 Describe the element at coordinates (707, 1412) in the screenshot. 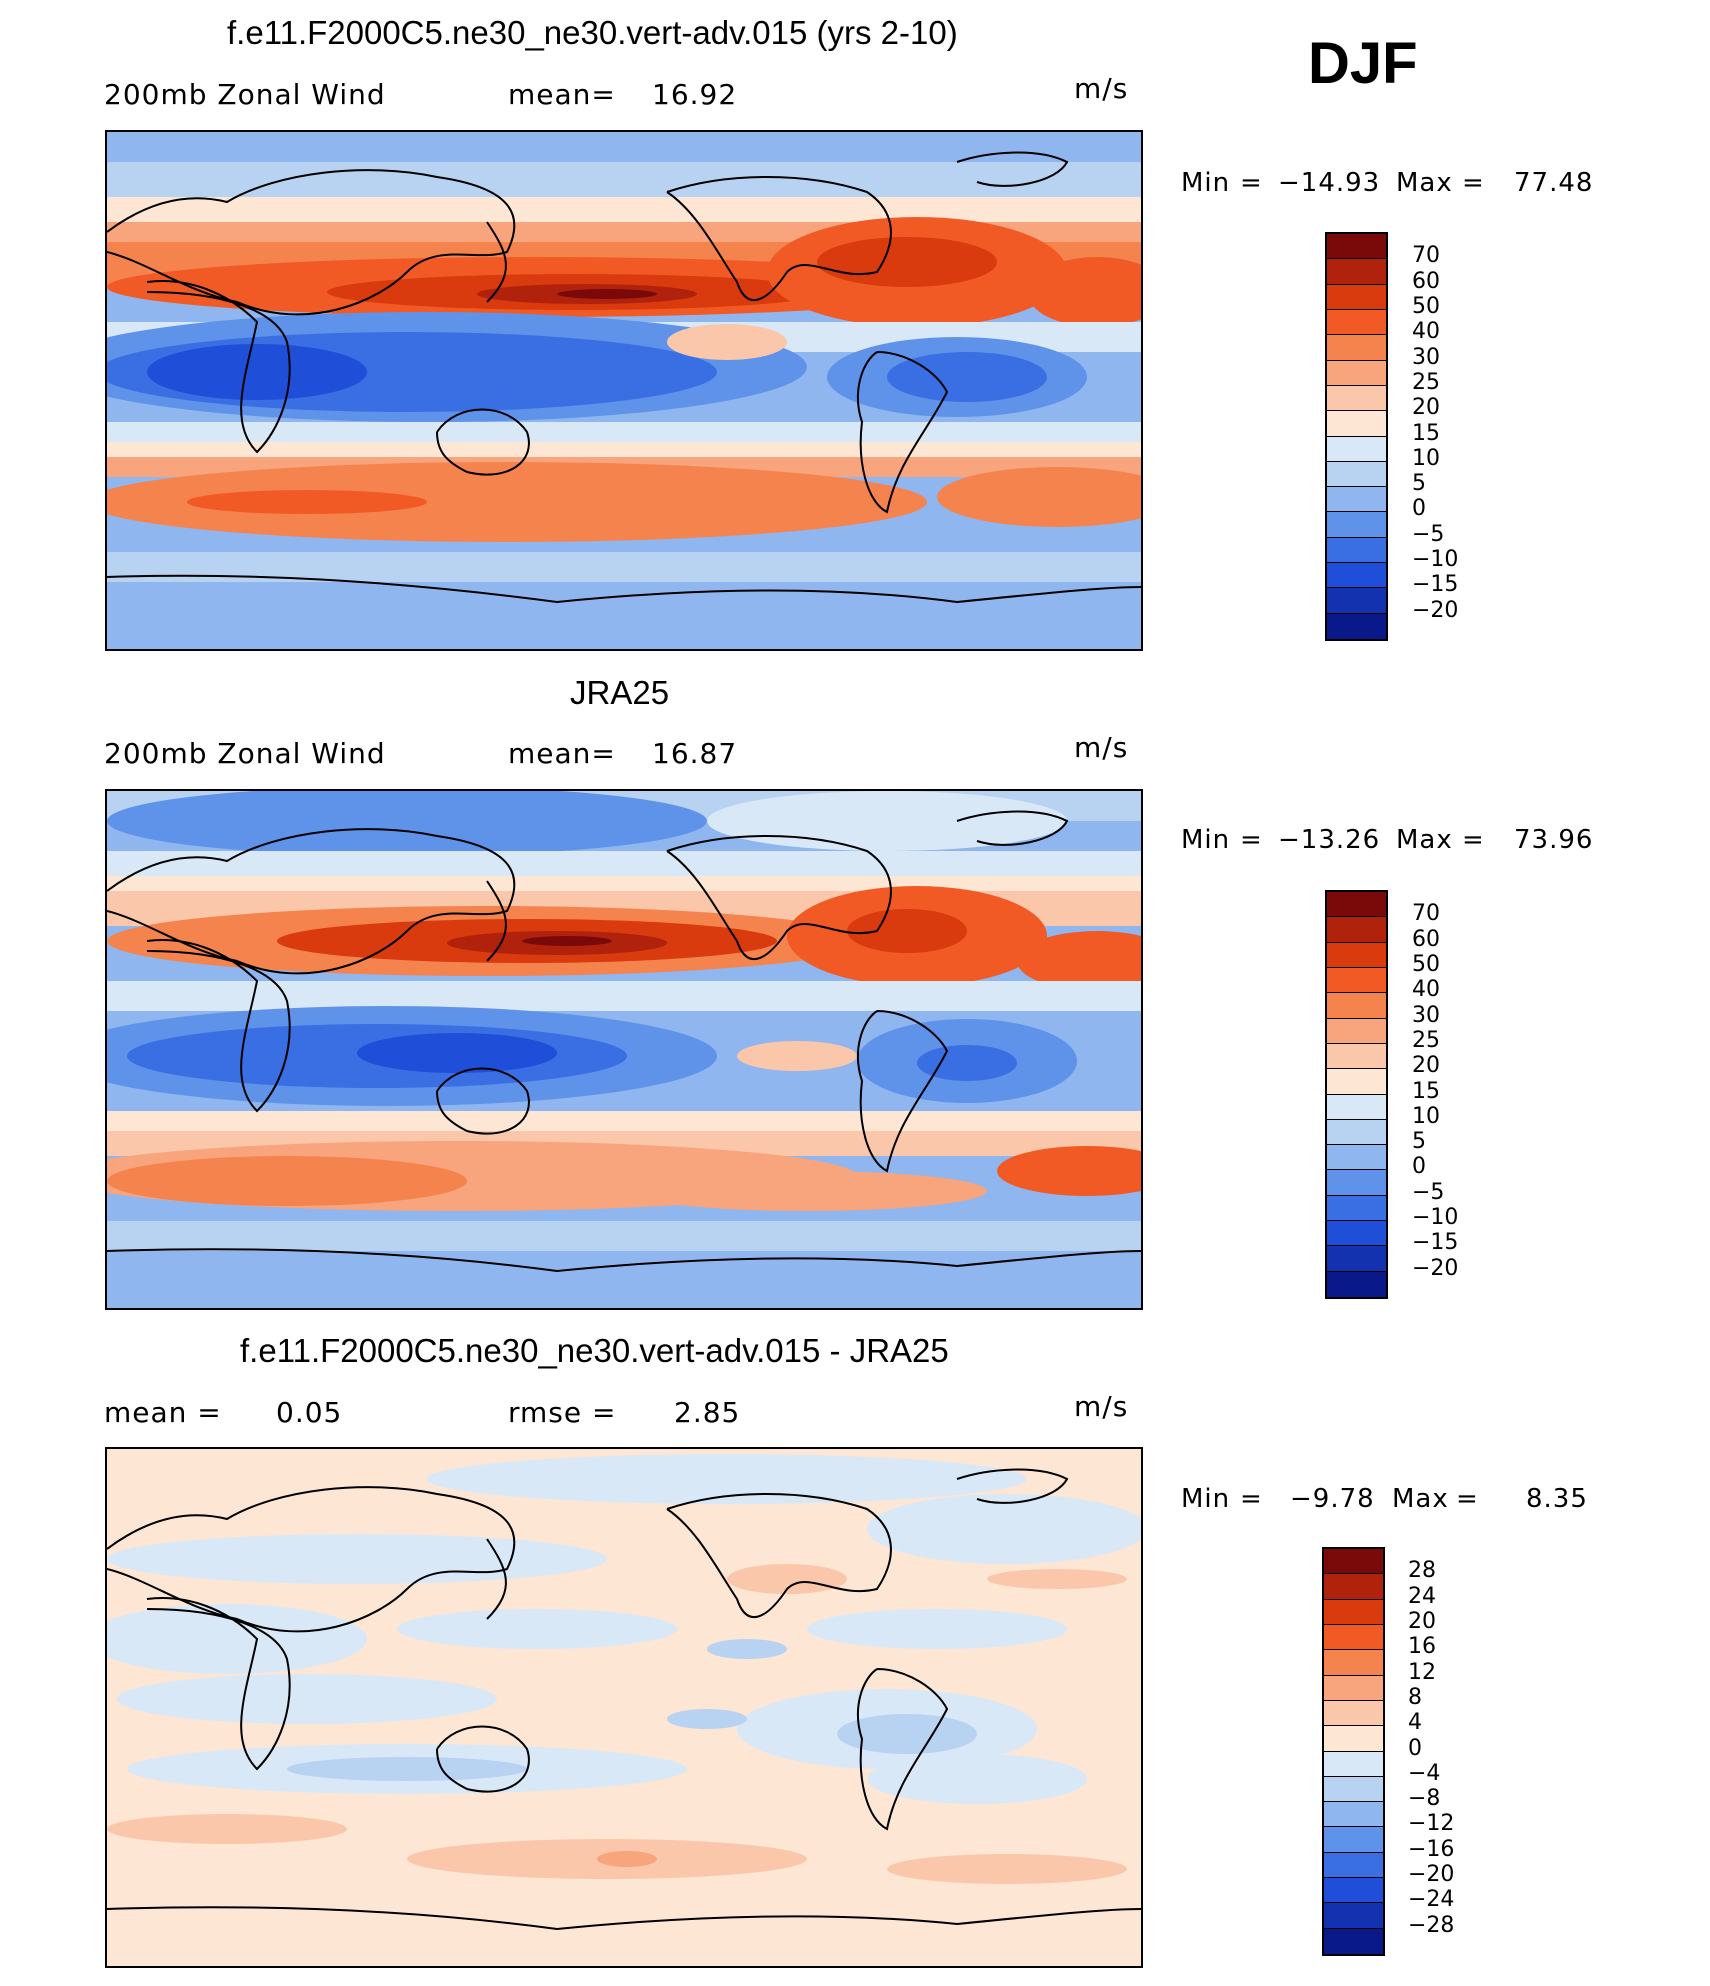

I see `panel-rmse-value: 2.85` at that location.